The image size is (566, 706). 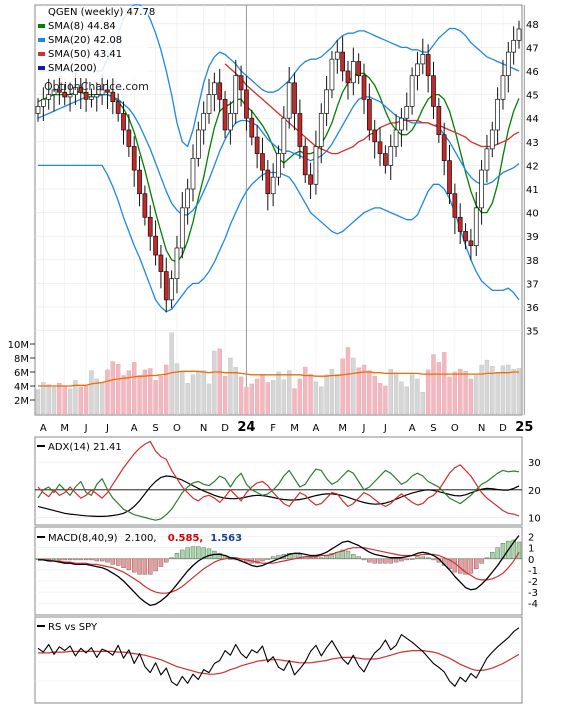 What do you see at coordinates (141, 538) in the screenshot?
I see `macd-value: 2.100,` at bounding box center [141, 538].